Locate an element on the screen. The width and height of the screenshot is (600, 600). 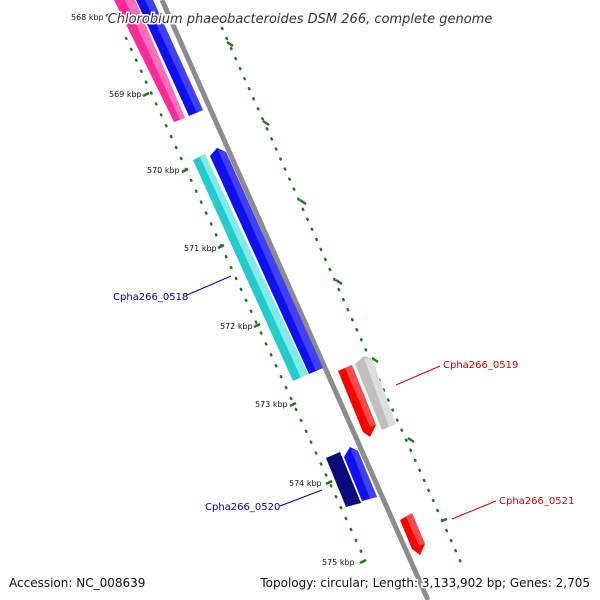
gene-feature-blue-top is located at coordinates (169, 58).